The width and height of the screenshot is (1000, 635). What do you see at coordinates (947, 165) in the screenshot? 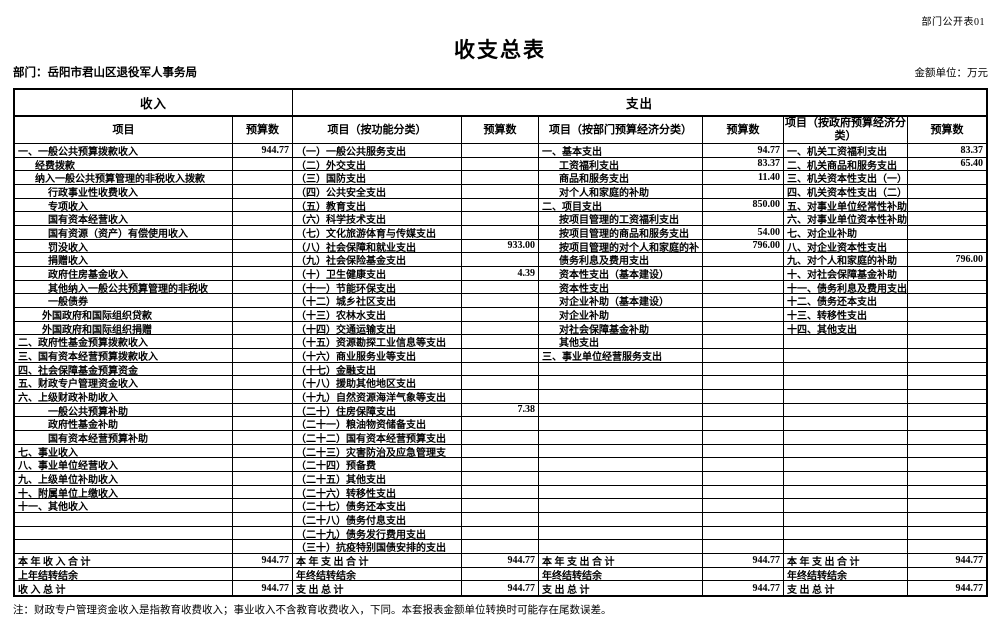
I see `govt-econ-budget-value: 65.40` at bounding box center [947, 165].